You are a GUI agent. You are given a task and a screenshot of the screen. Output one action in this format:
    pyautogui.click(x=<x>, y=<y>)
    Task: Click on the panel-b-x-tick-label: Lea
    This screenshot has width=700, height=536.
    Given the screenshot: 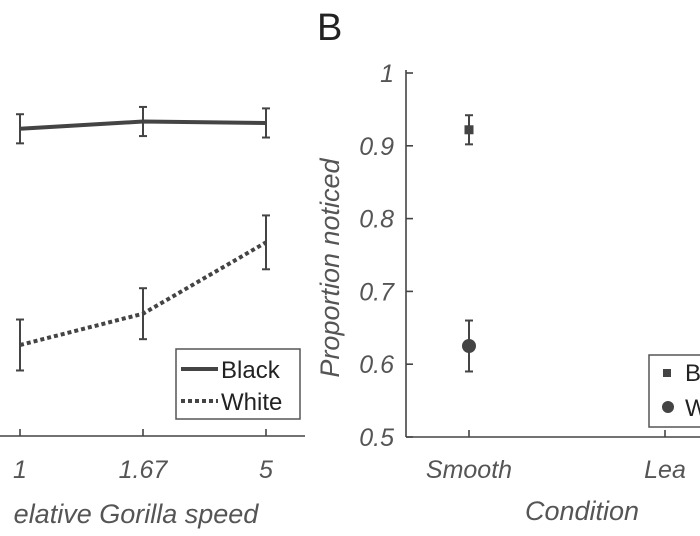 What is the action you would take?
    pyautogui.click(x=665, y=470)
    